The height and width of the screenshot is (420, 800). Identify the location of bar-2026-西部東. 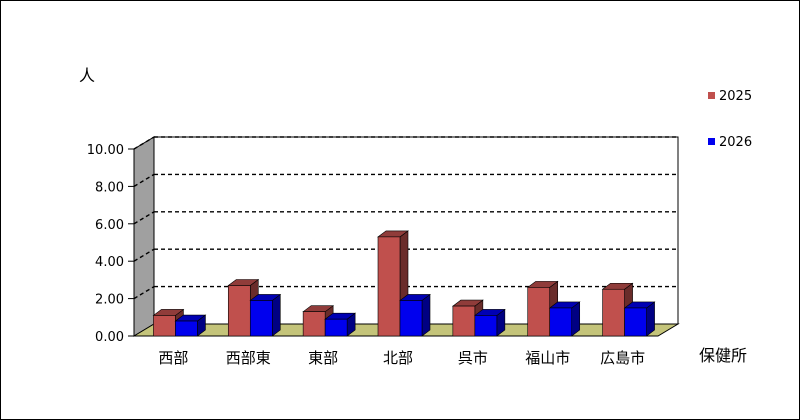
(265, 315).